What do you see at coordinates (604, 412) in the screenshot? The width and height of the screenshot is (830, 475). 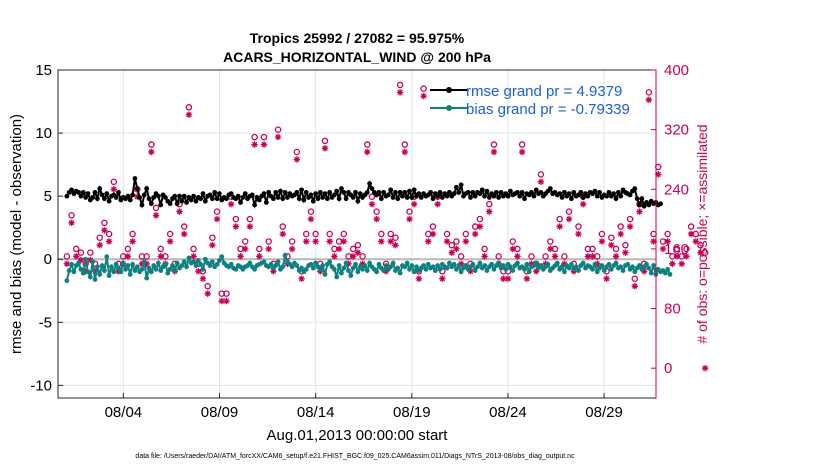 I see `x-tick-label: 08/29` at bounding box center [604, 412].